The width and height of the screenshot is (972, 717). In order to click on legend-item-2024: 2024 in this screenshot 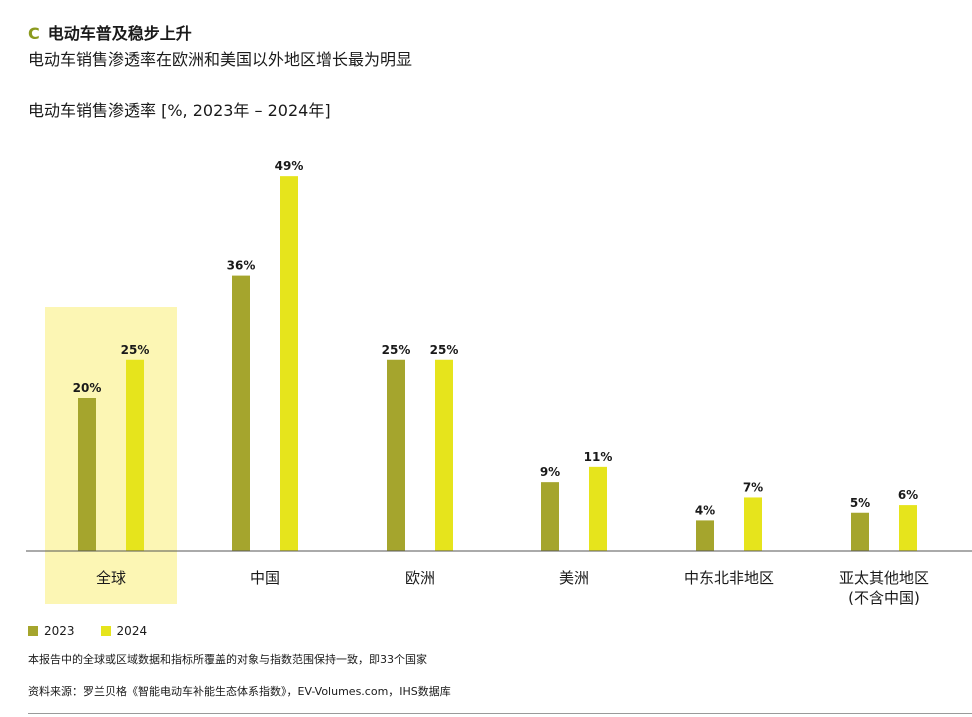, I will do `click(124, 631)`.